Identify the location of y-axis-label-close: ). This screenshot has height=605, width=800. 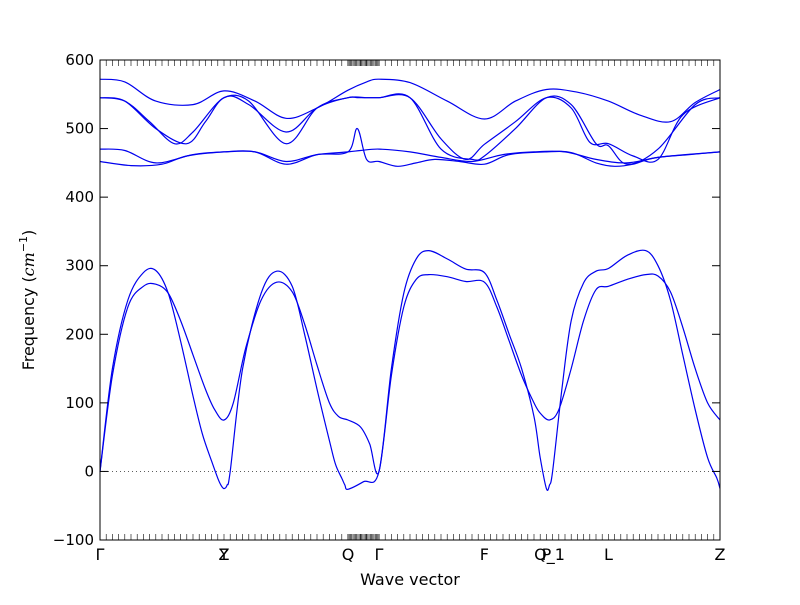
(28, 233).